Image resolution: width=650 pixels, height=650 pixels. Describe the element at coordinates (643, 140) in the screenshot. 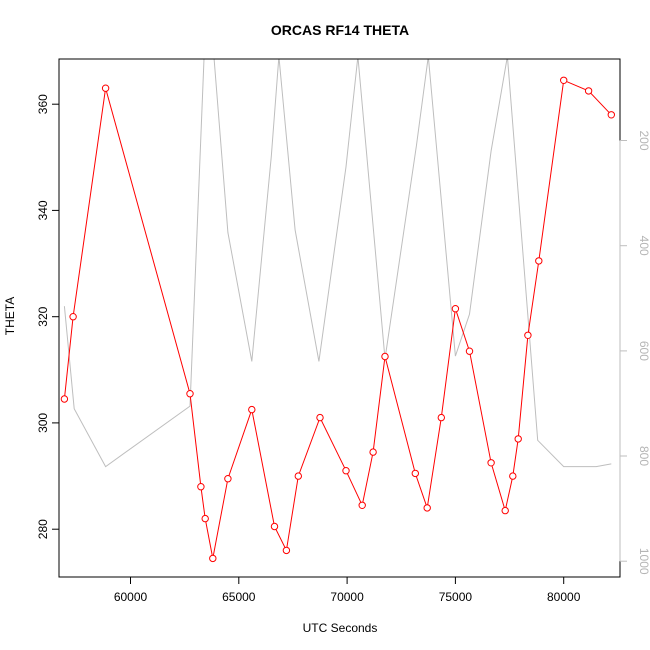

I see `y2-tick-label: 200` at that location.